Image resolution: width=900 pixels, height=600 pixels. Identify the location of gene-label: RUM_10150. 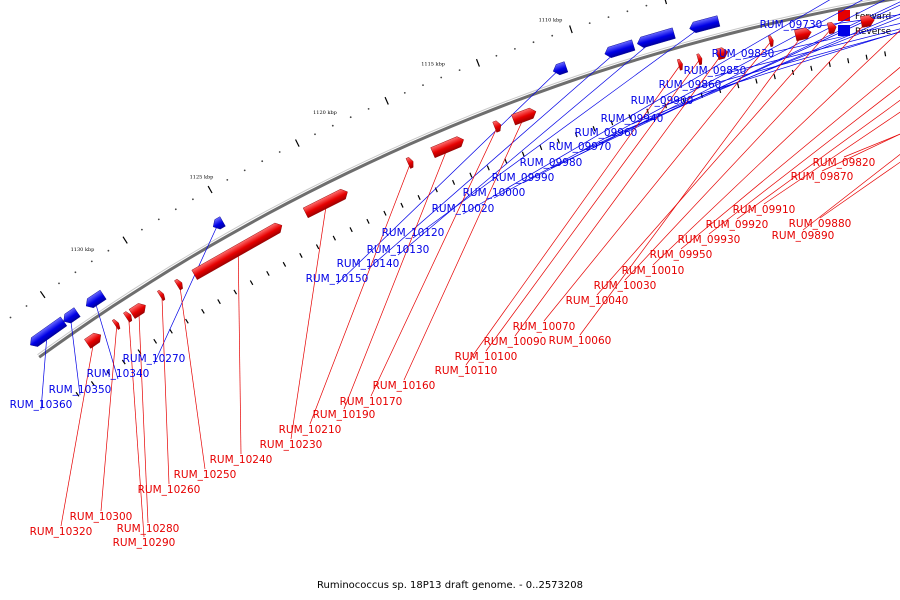
(337, 279).